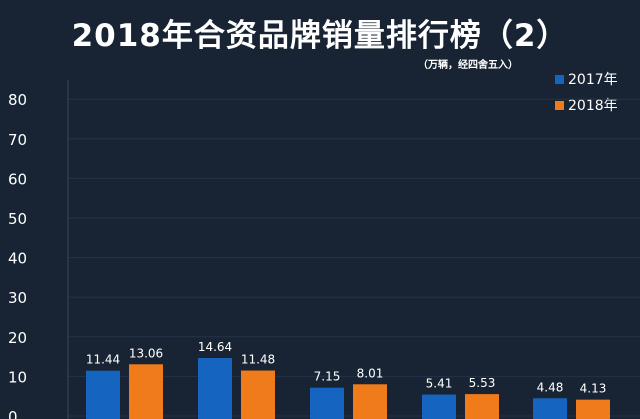  What do you see at coordinates (17, 219) in the screenshot?
I see `y-tick-label: 50` at bounding box center [17, 219].